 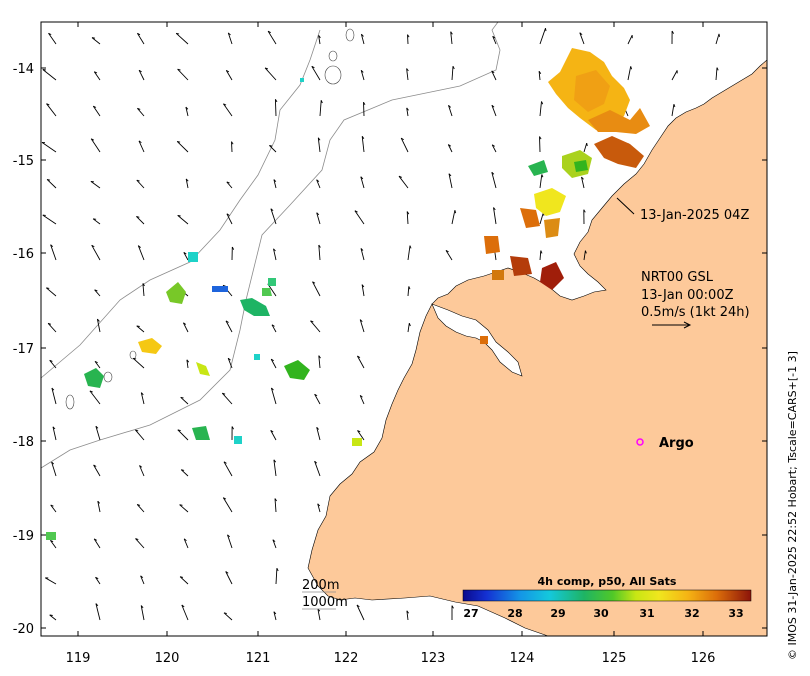 I want to click on y-tick-label: -14, so click(x=23, y=69).